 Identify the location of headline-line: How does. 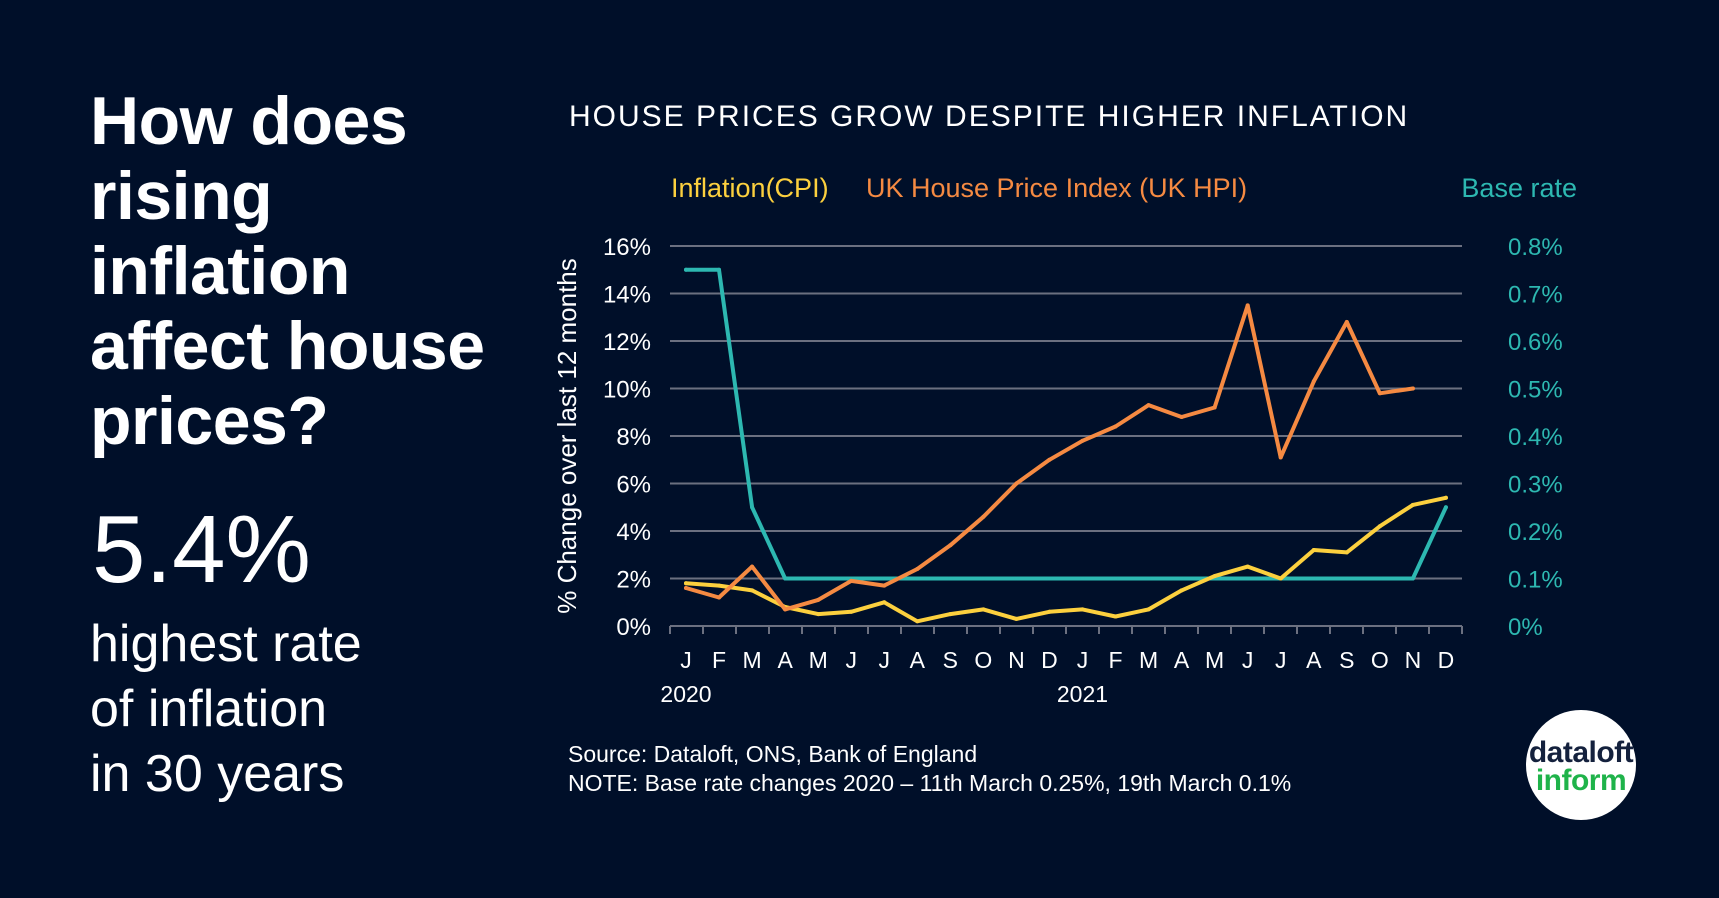
(249, 121).